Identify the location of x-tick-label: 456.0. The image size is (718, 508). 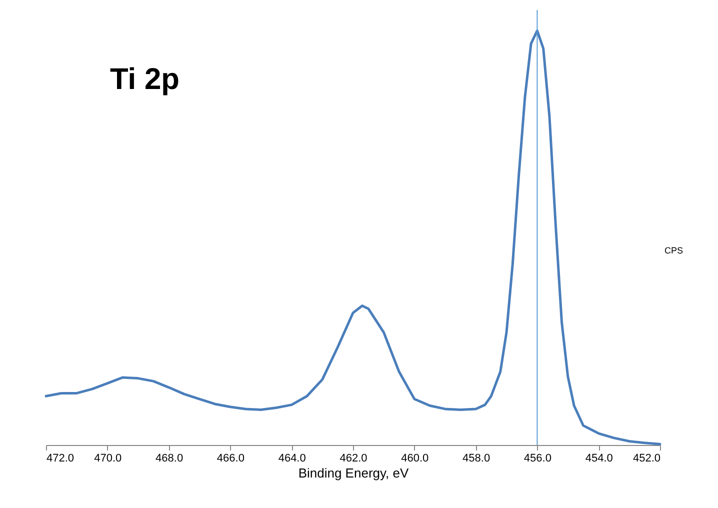
(538, 458).